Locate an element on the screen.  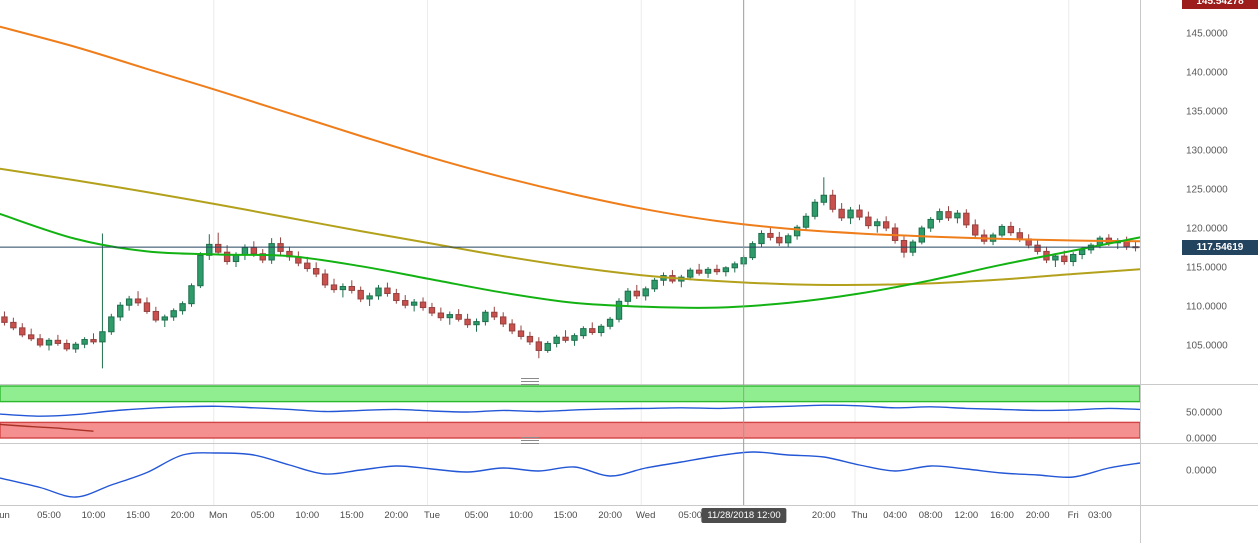
axis-tick-label: 115.0000 is located at coordinates (1206, 268).